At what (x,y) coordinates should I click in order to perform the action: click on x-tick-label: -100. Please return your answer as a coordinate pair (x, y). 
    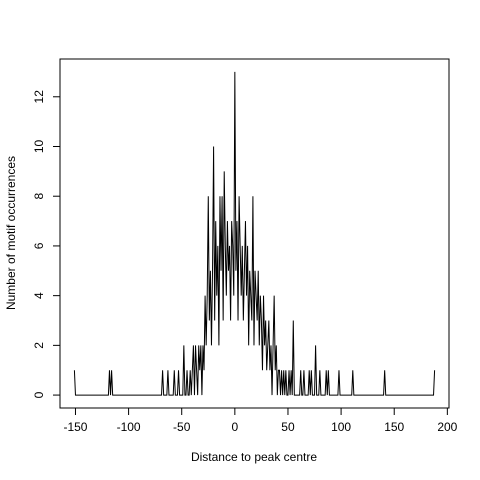
    Looking at the image, I should click on (129, 427).